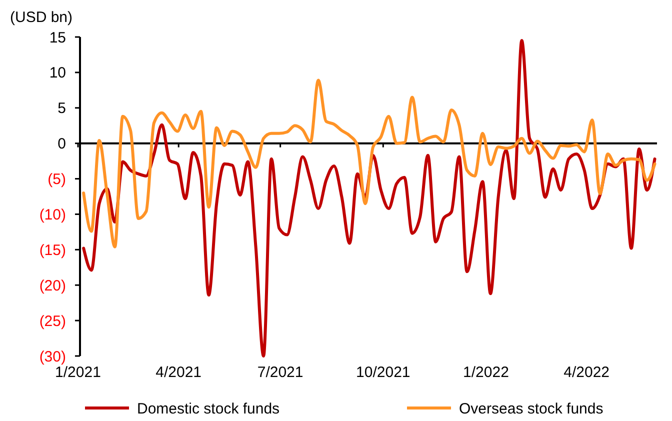  I want to click on y-tick-label: (5), so click(57, 179).